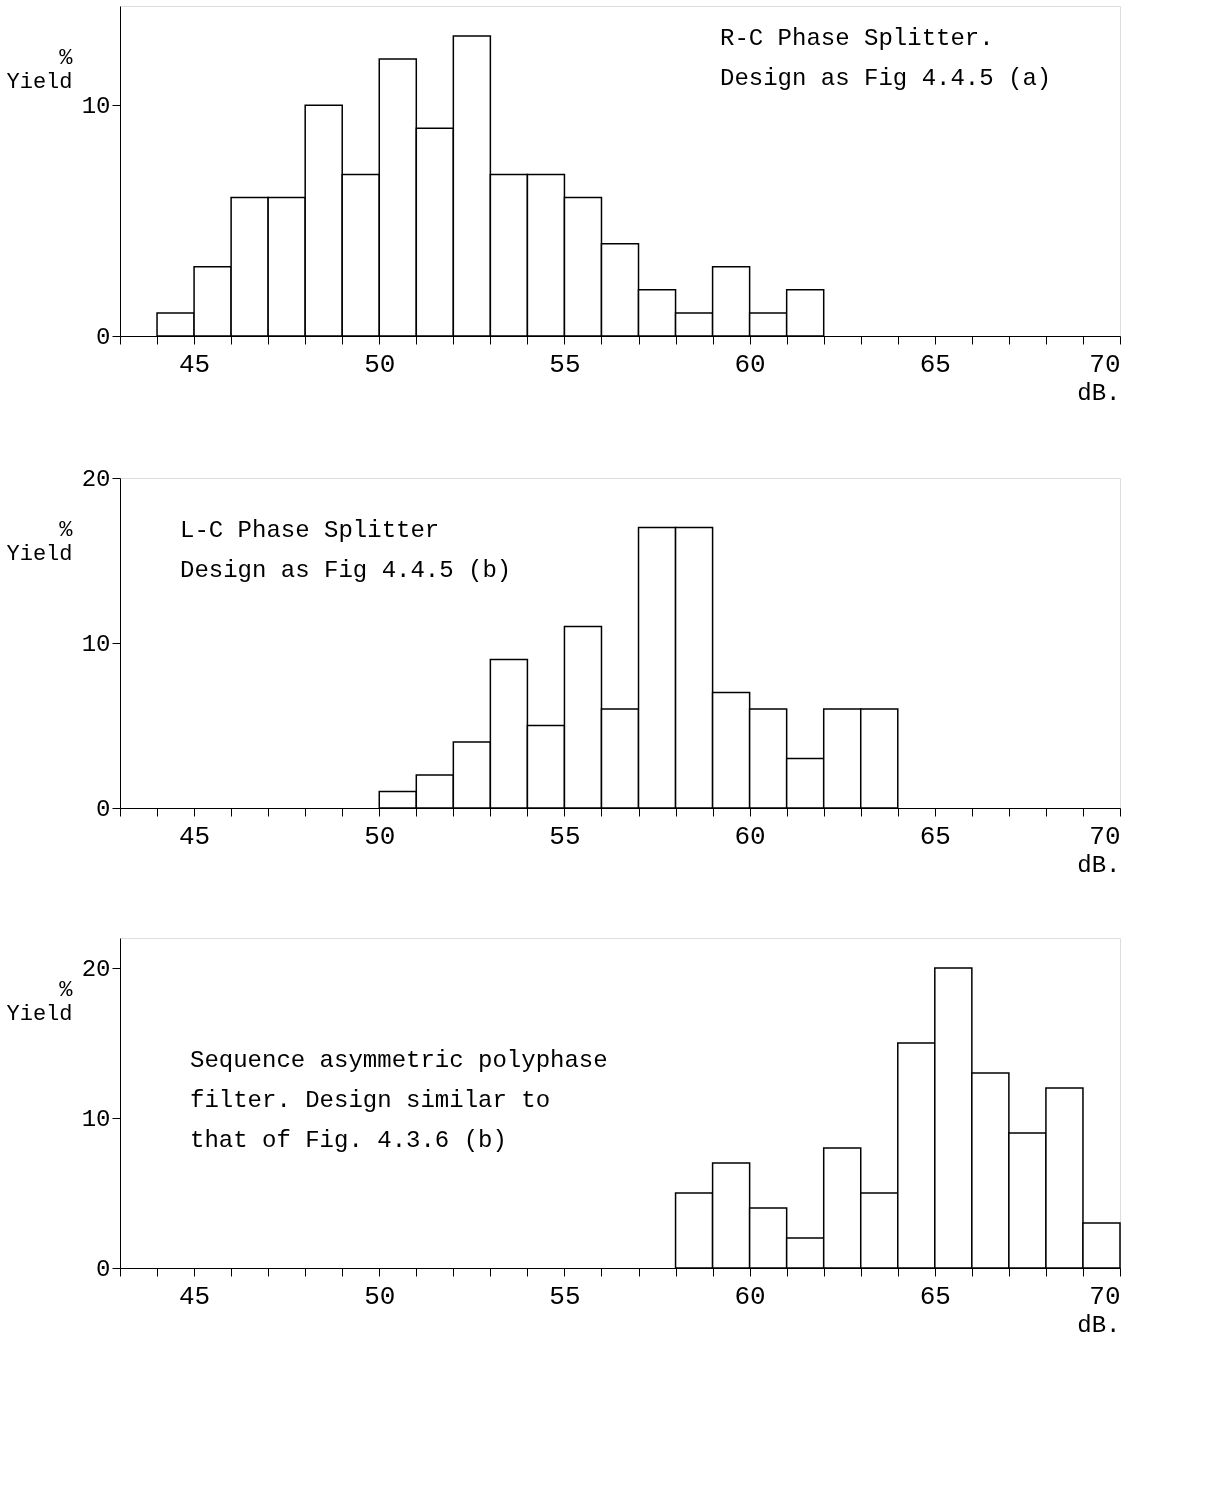 This screenshot has width=1223, height=1487. Describe the element at coordinates (346, 550) in the screenshot. I see `text: L-C Phase Splitter Design as Fig 4.4.5 (b)` at that location.